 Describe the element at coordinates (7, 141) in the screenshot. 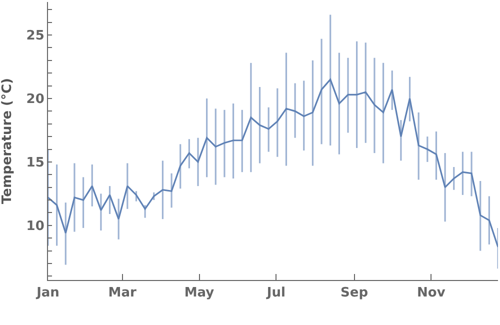

I see `y-axis-title: Temperature (°C)` at that location.